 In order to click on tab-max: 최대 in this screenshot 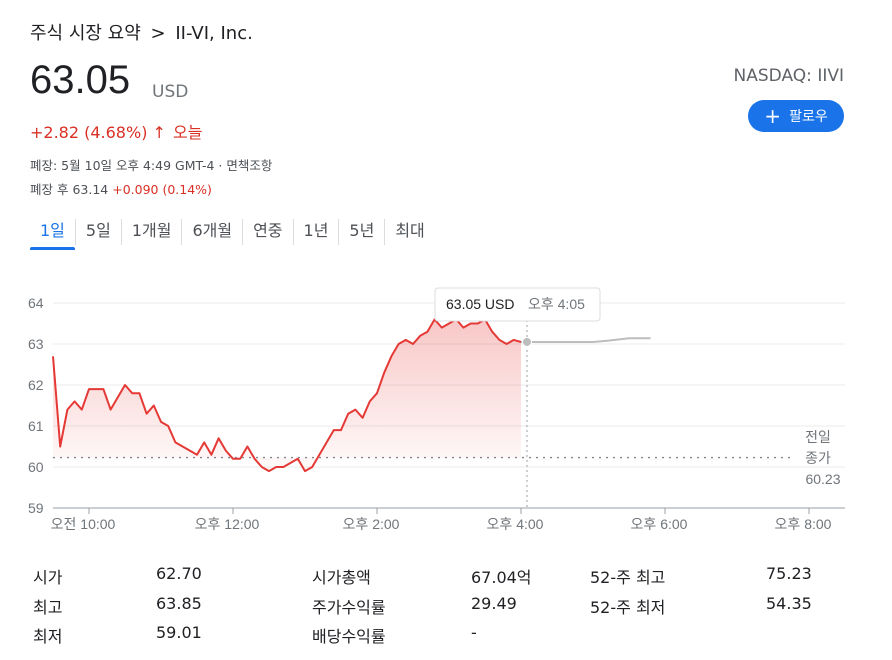, I will do `click(410, 230)`.